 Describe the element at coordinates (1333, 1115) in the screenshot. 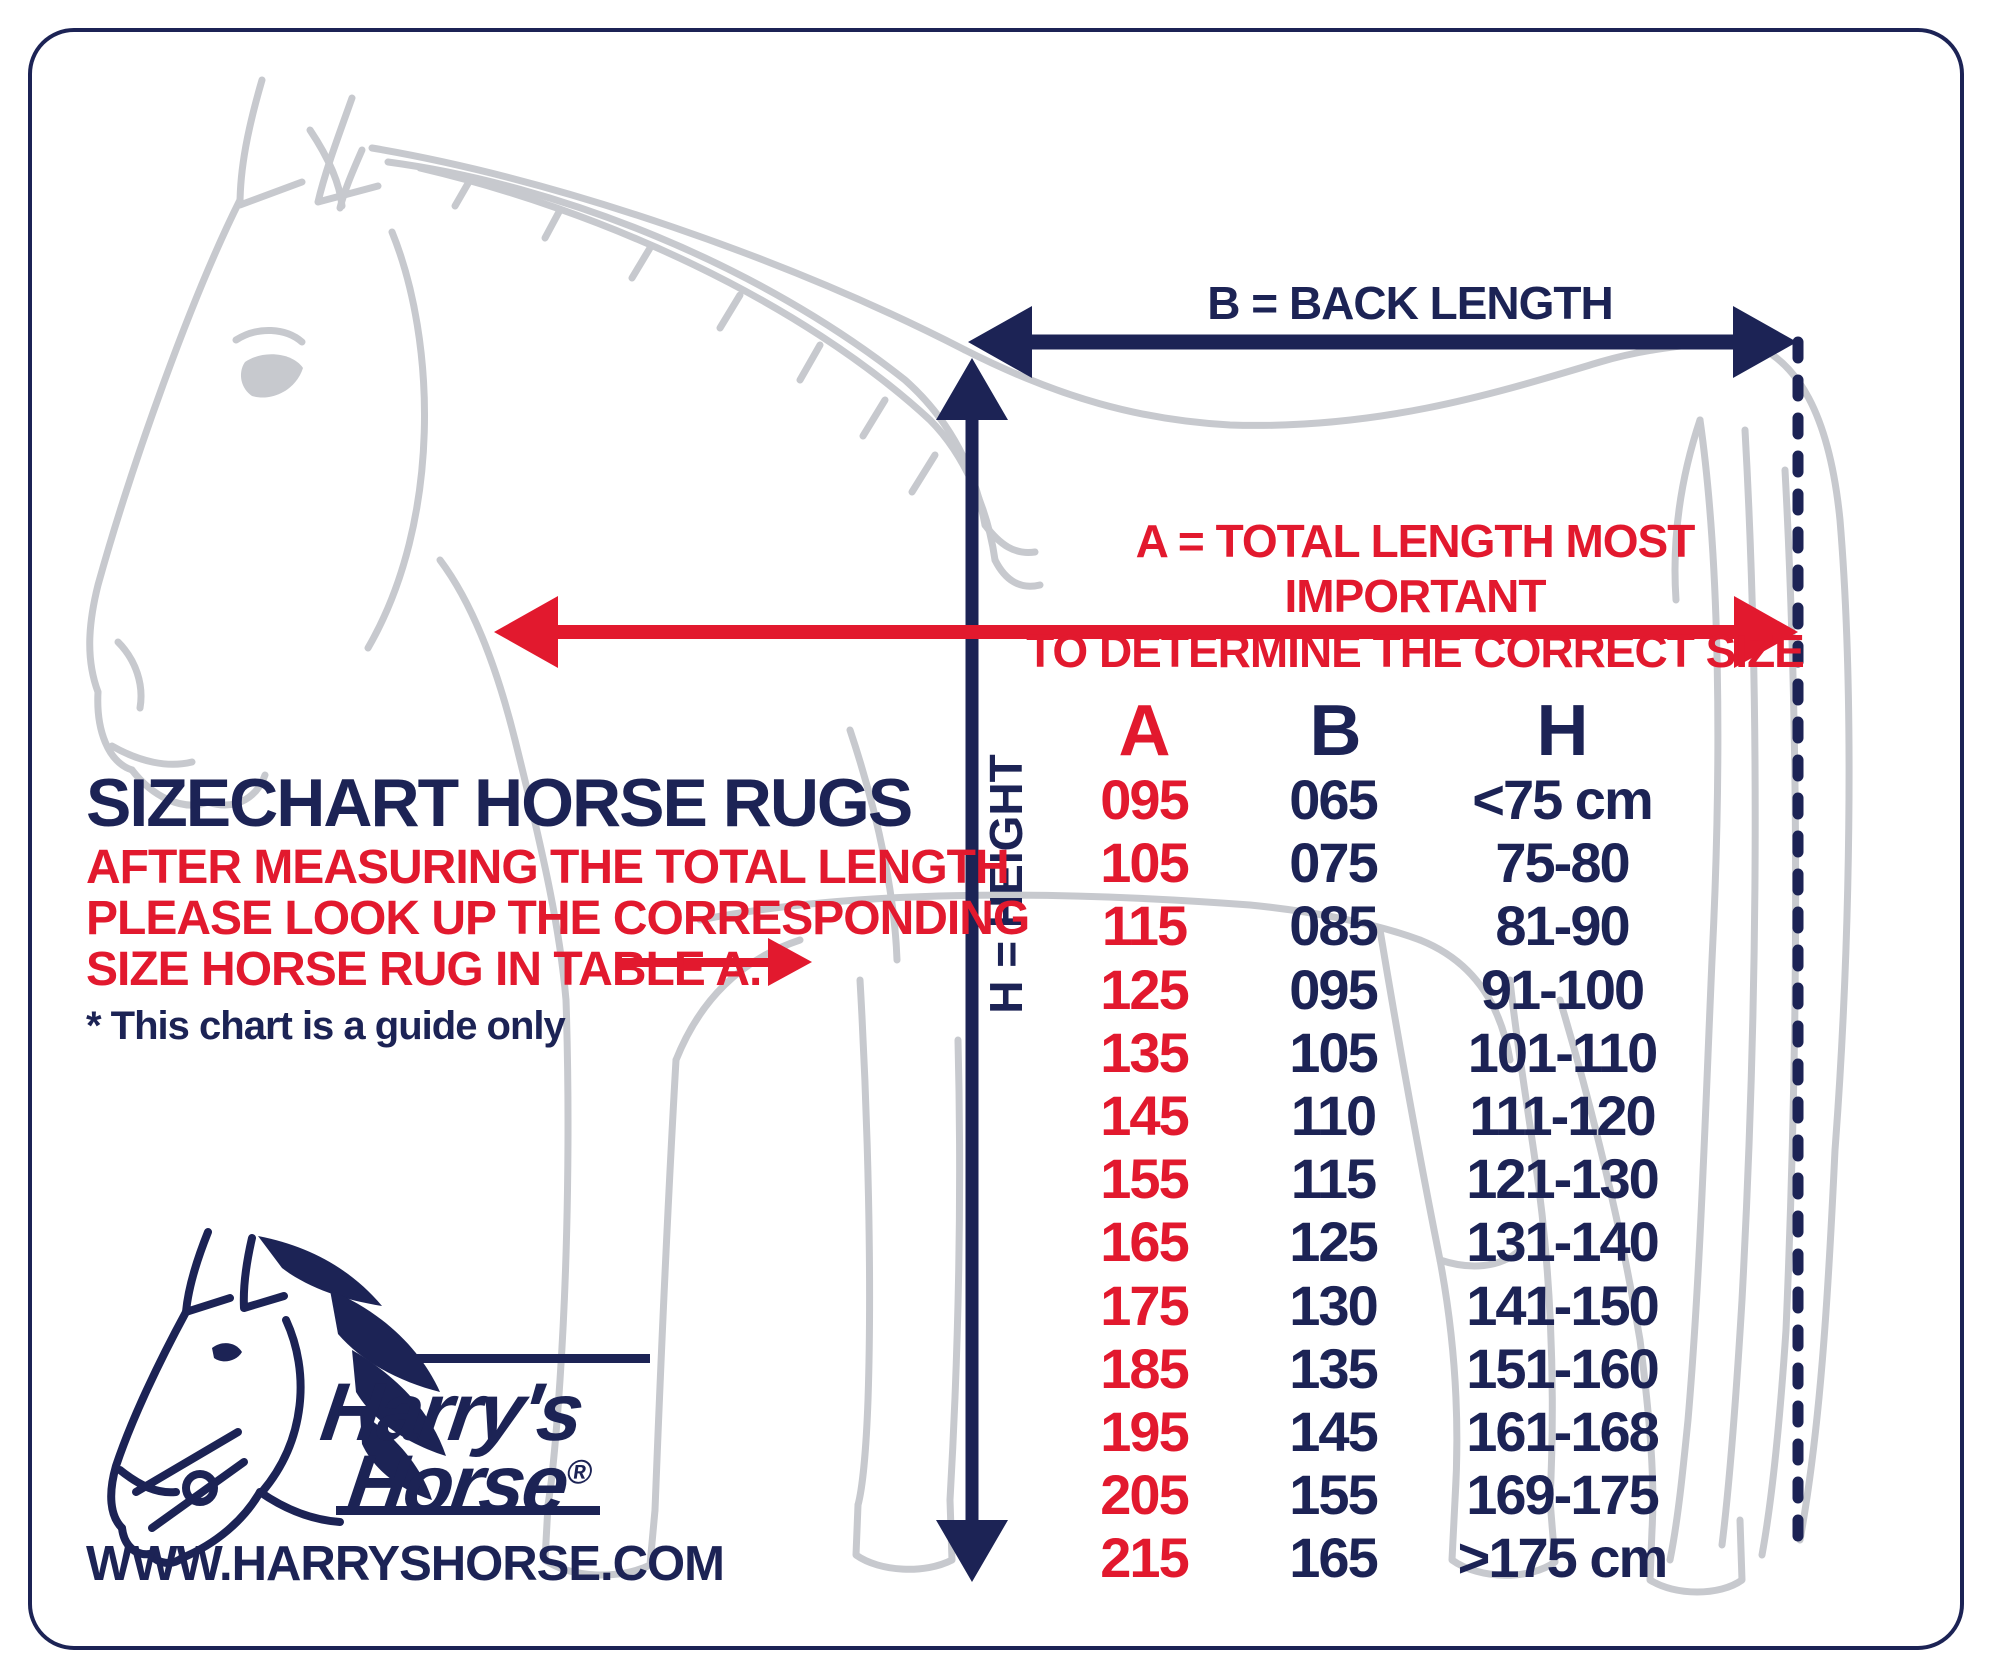

I see `table-cell-b: 110` at that location.